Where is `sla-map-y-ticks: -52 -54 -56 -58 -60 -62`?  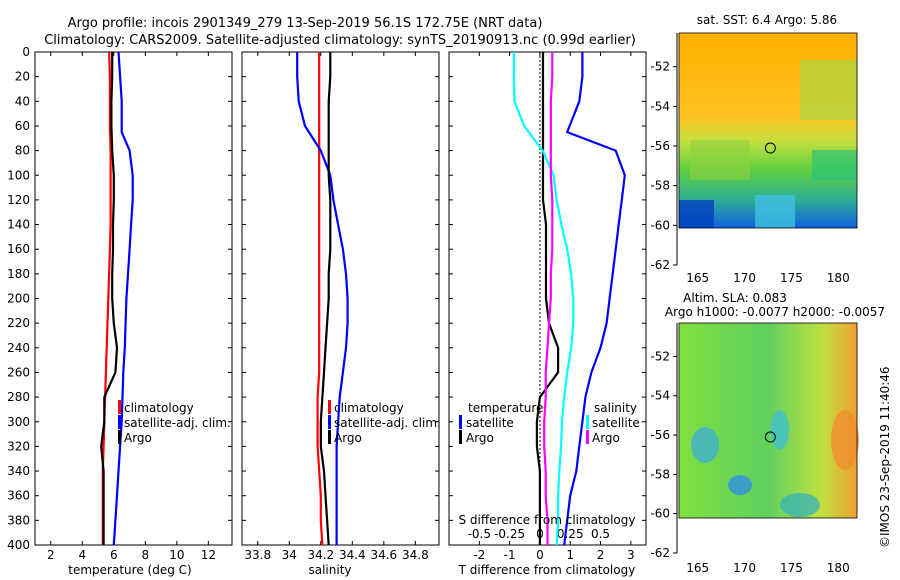 sla-map-y-ticks: -52 -54 -56 -58 -60 -62 is located at coordinates (664, 441).